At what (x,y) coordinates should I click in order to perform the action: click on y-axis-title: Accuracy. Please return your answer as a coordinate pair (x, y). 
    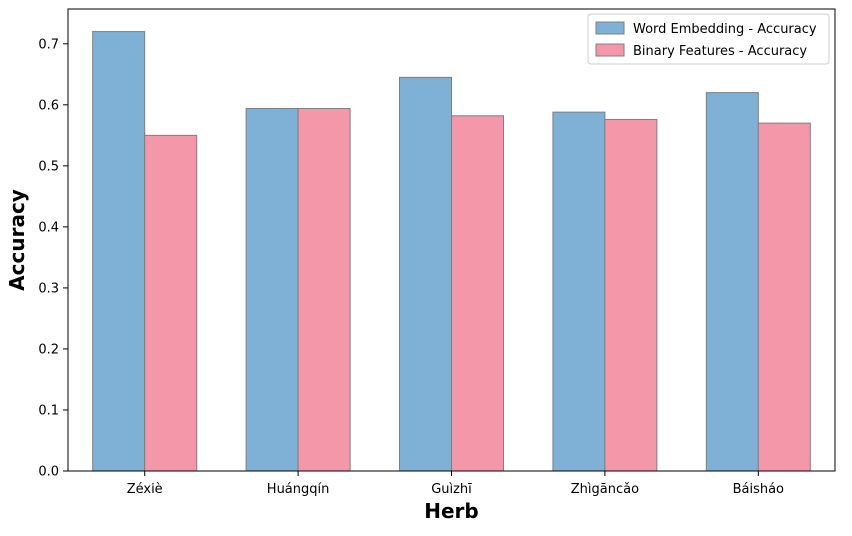
    Looking at the image, I should click on (17, 240).